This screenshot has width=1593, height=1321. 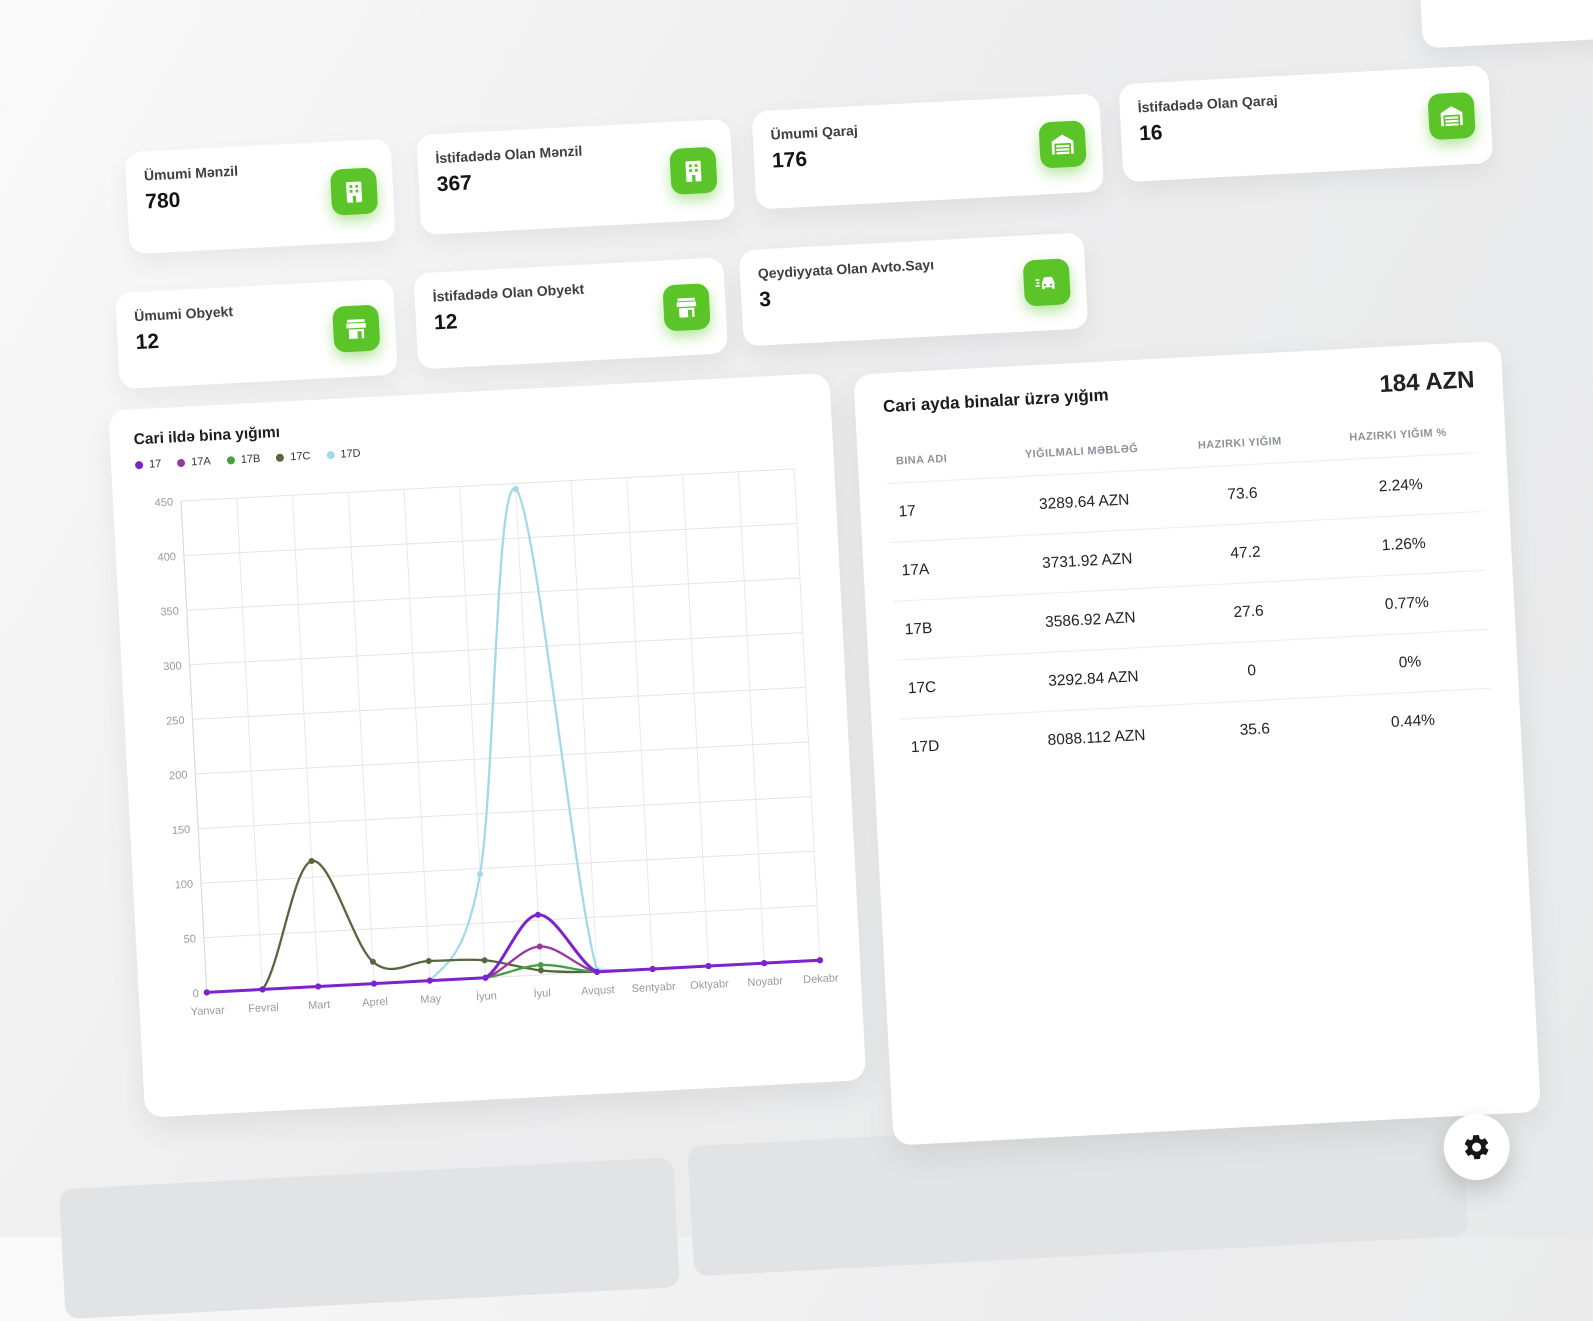 I want to click on svg-text: 350, so click(x=169, y=612).